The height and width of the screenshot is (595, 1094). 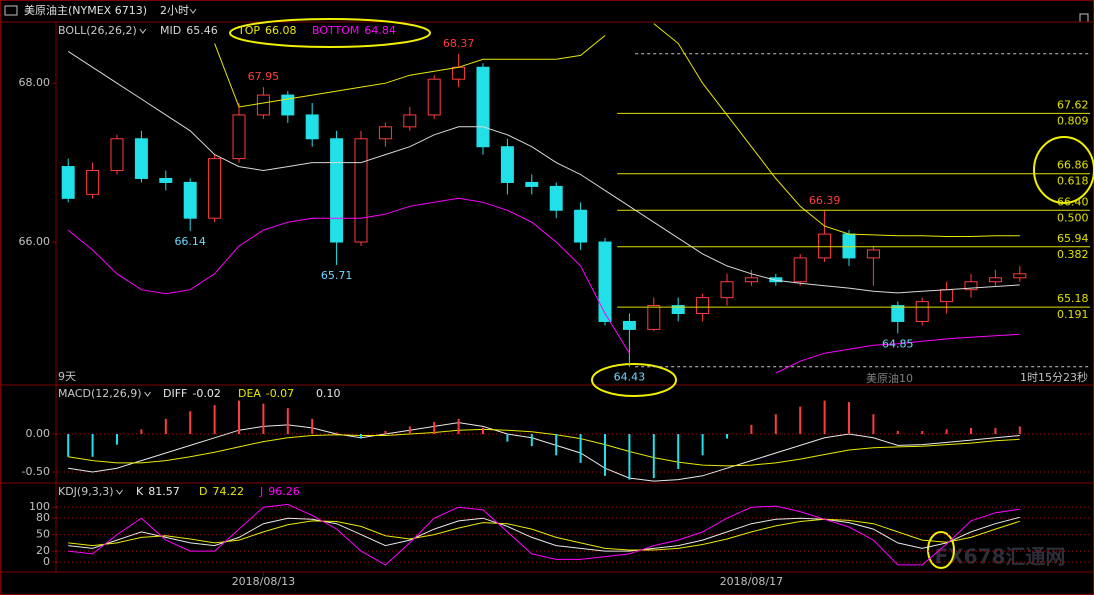 I want to click on fib-ratio-label: 0.618, so click(x=1073, y=181).